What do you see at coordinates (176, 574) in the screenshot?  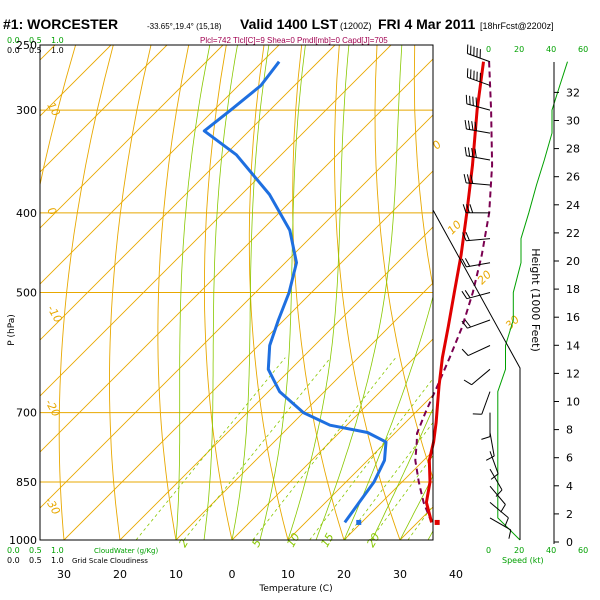 I see `temperature-tick-label: 10` at bounding box center [176, 574].